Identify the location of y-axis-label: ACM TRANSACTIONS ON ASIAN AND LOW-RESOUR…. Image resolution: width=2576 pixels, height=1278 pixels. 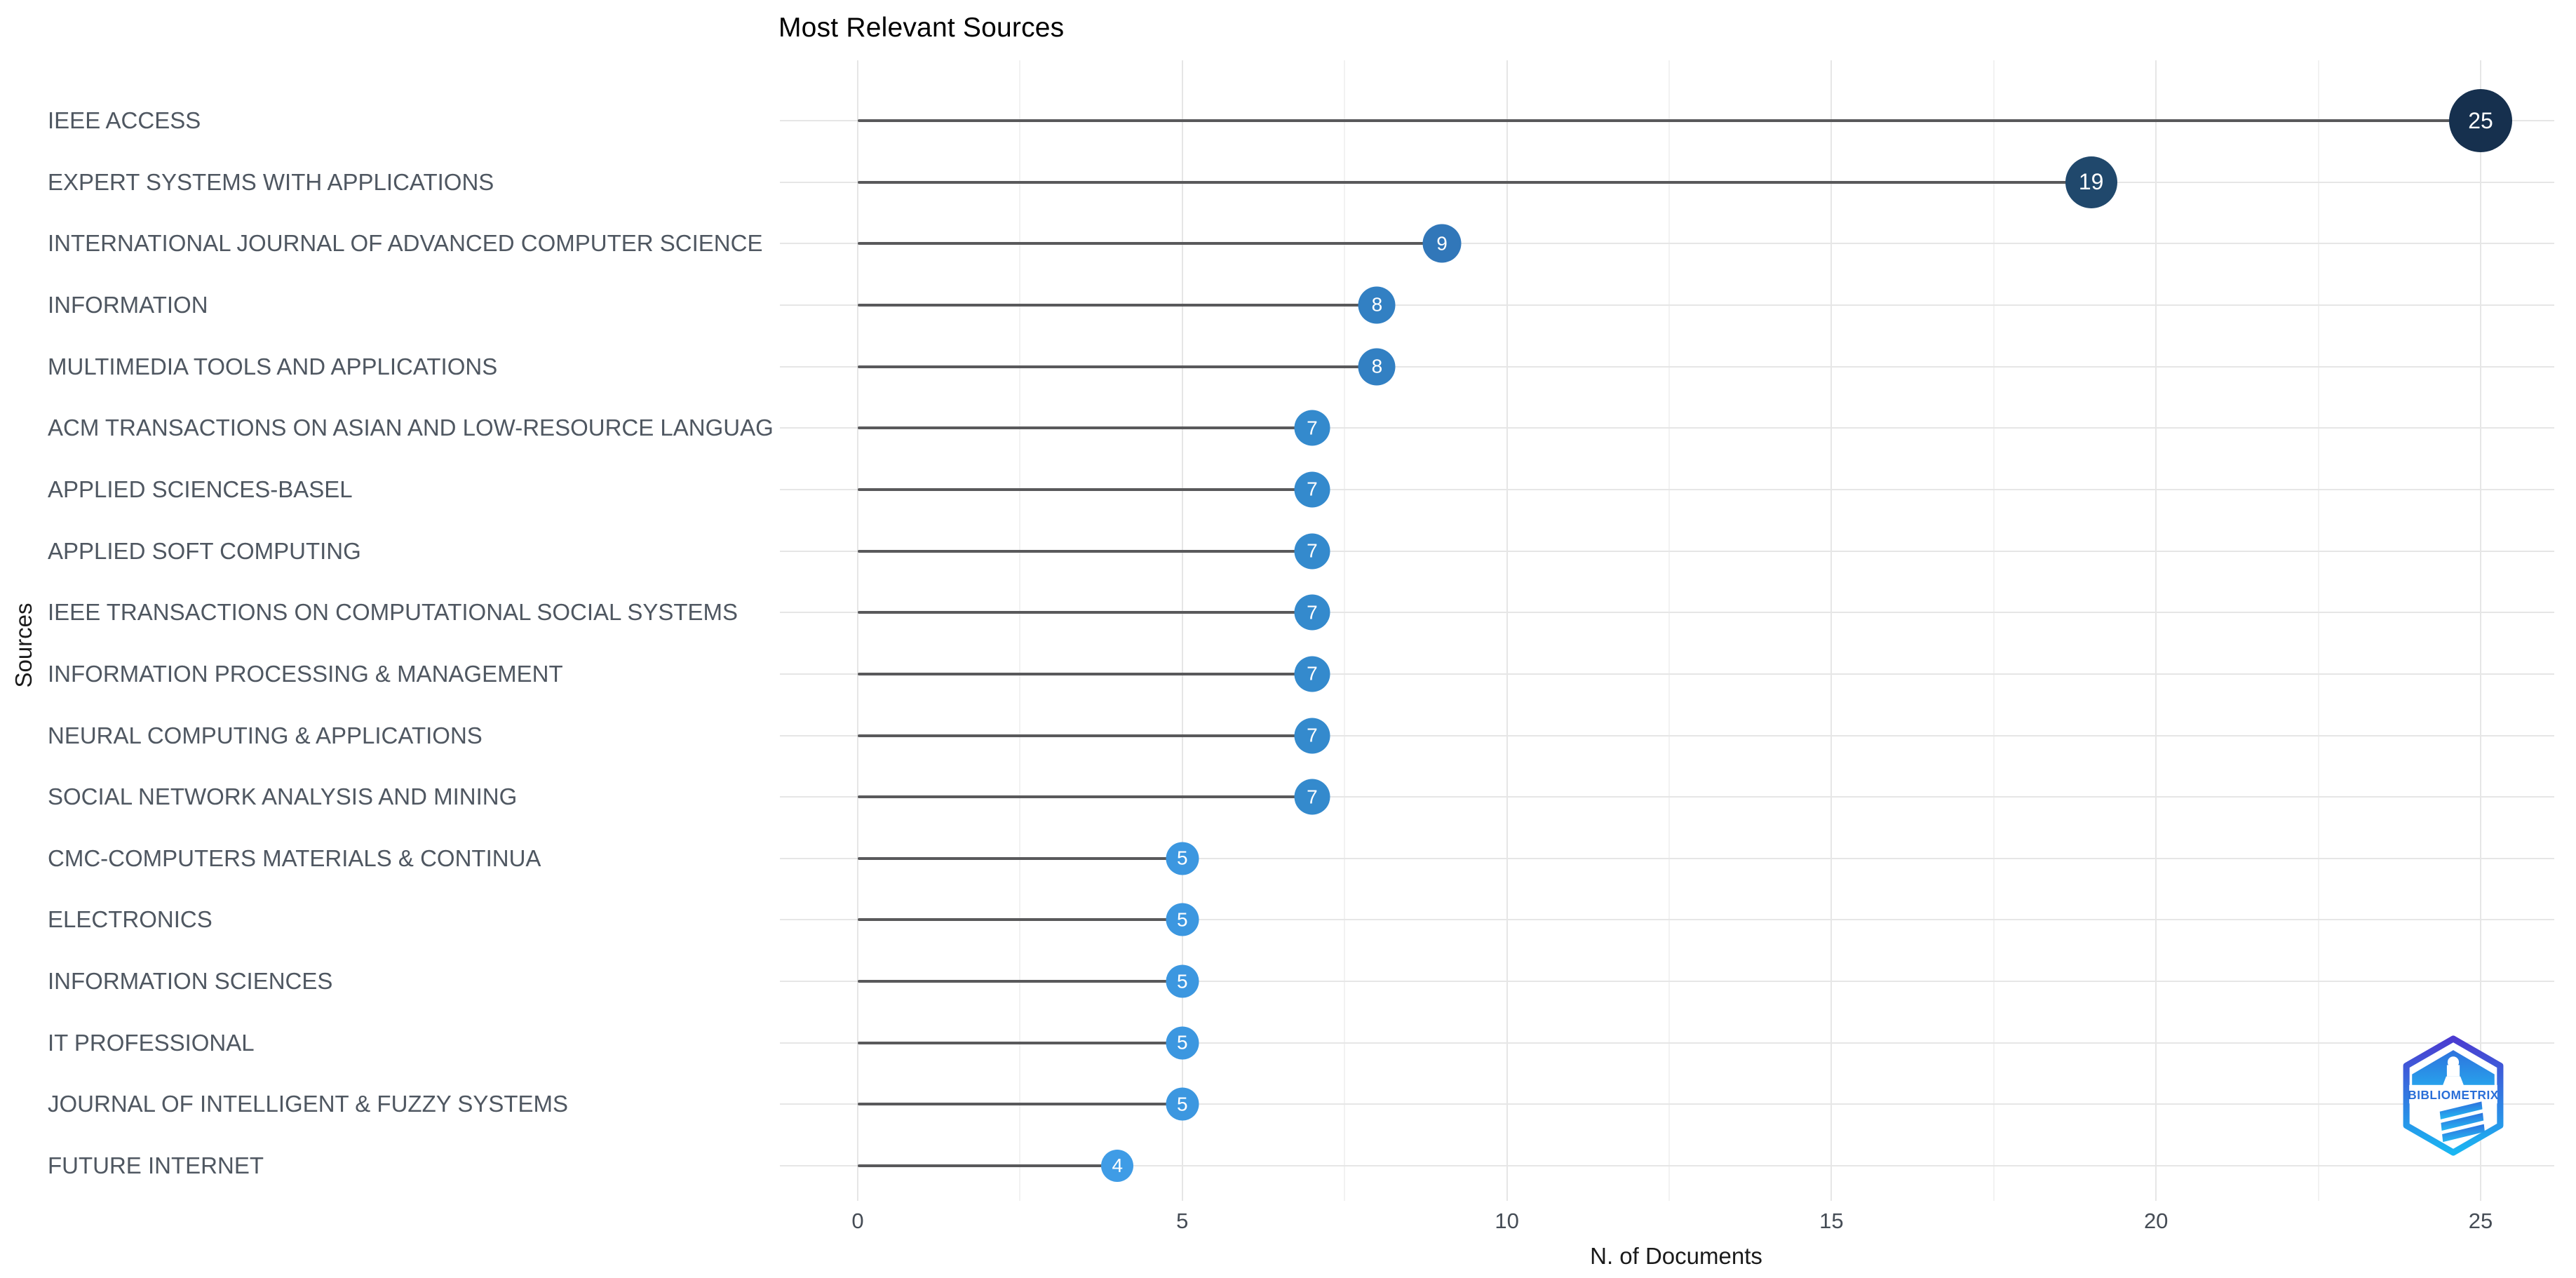
(411, 428).